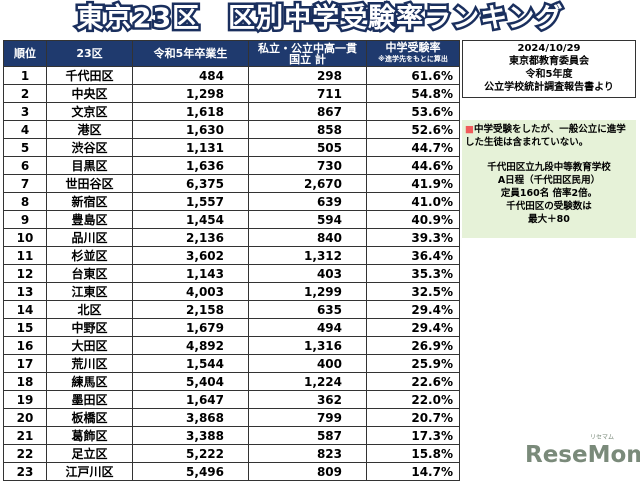 This screenshot has width=640, height=481. Describe the element at coordinates (25, 111) in the screenshot. I see `cell-text: 3` at that location.